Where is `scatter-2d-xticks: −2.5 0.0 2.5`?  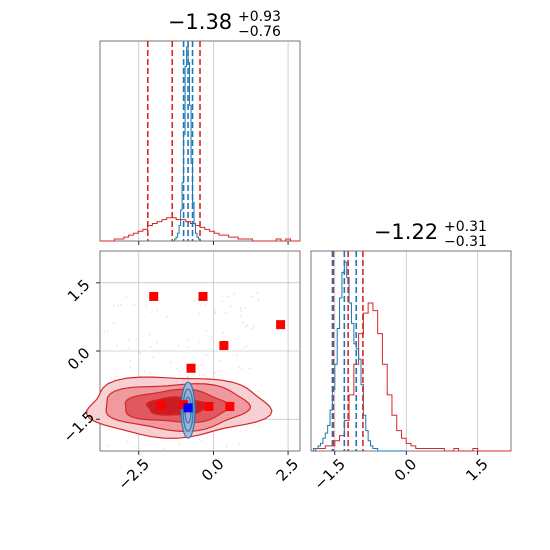 scatter-2d-xticks: −2.5 0.0 2.5 is located at coordinates (208, 472).